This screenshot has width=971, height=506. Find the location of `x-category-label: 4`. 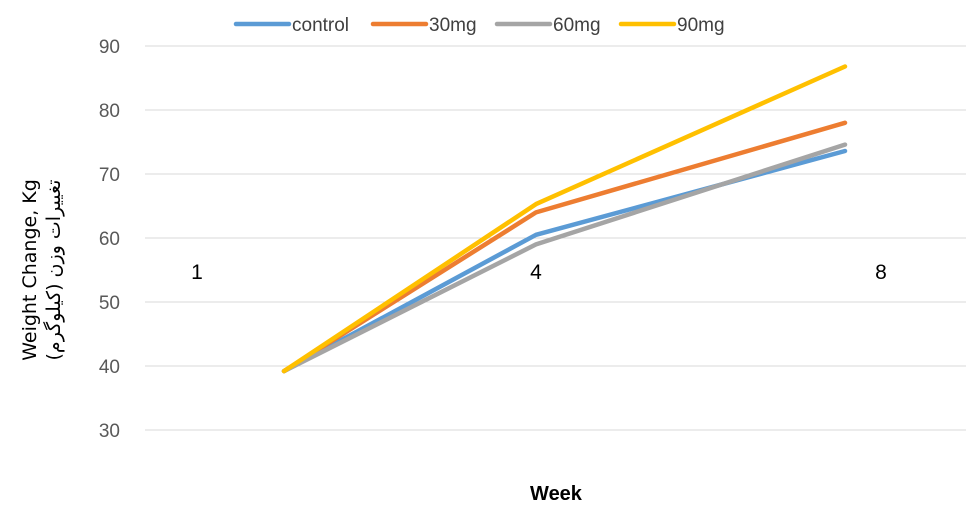

x-category-label: 4 is located at coordinates (536, 272).